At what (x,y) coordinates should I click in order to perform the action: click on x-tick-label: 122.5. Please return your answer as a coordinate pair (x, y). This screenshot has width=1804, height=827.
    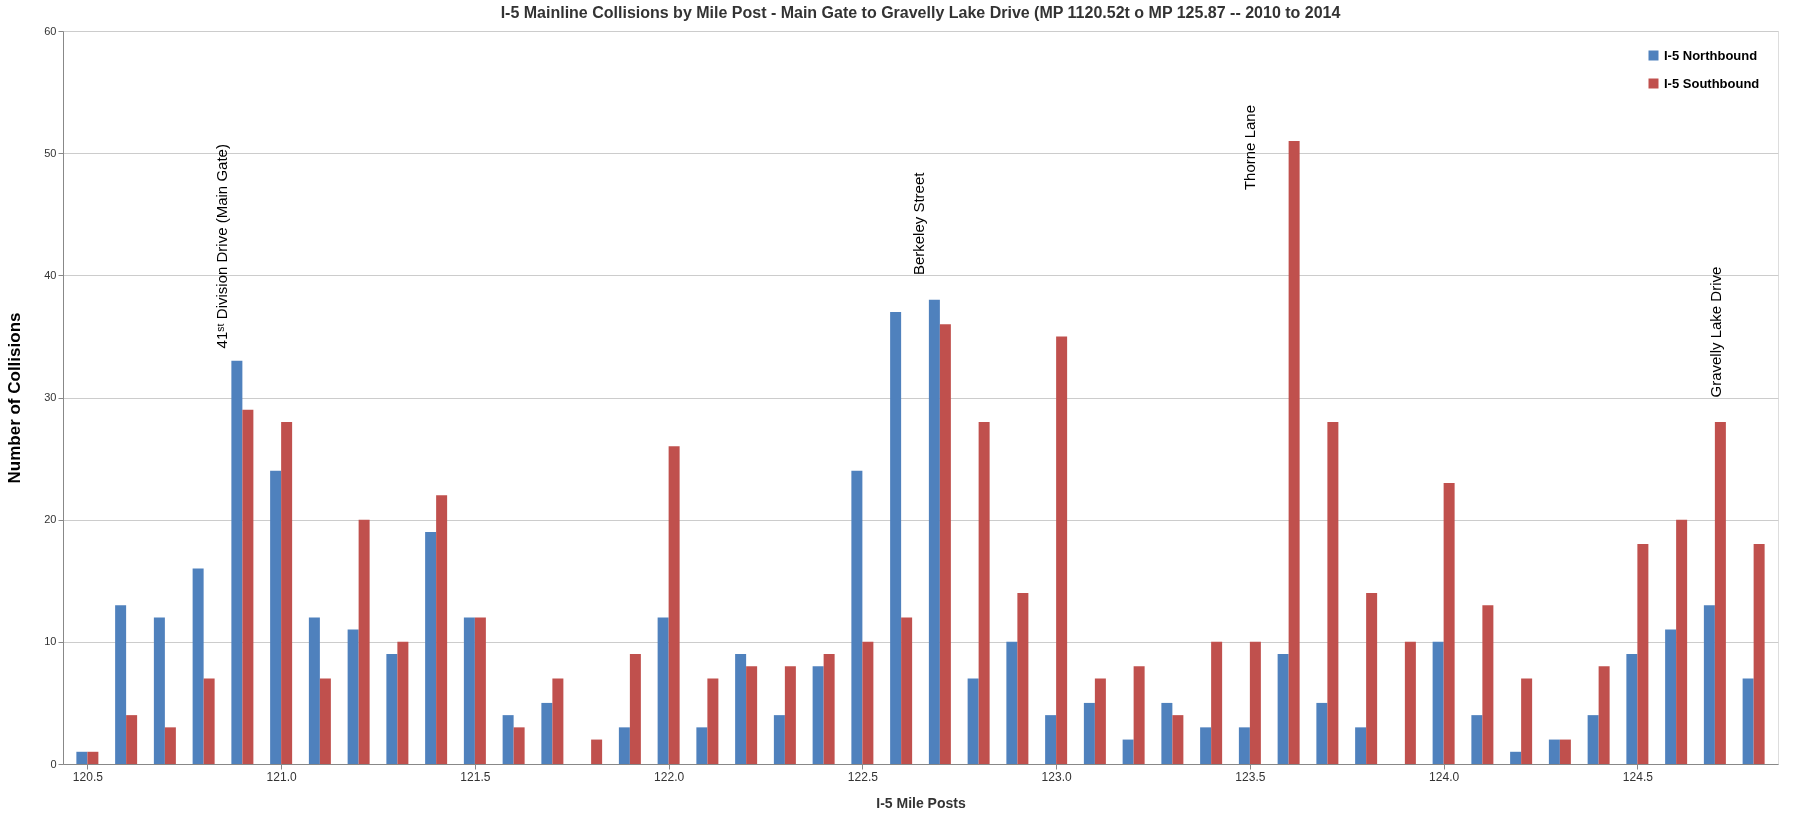
    Looking at the image, I should click on (863, 776).